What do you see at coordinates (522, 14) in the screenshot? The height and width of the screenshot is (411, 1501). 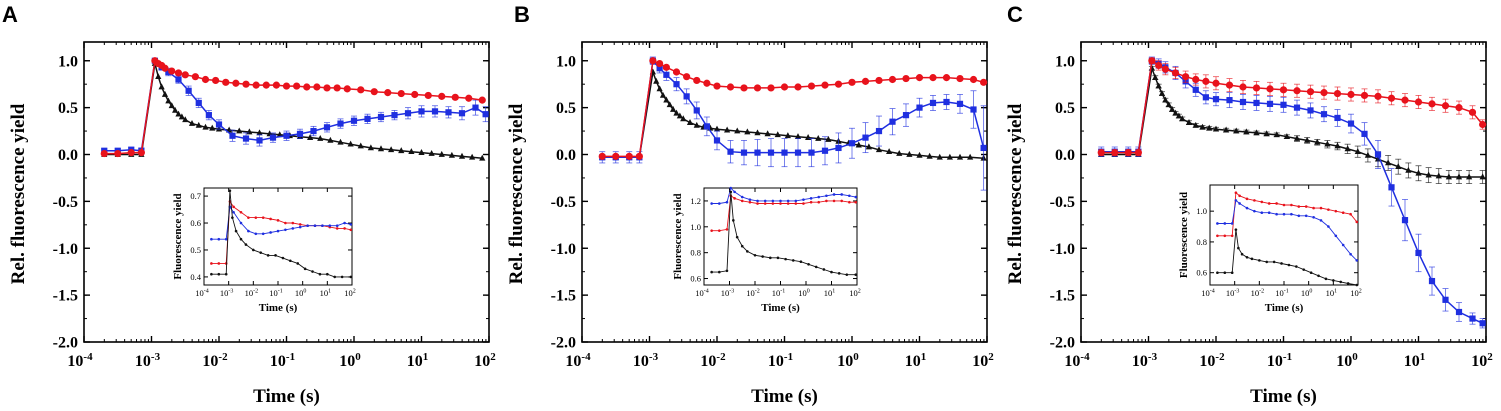 I see `panel-letter: B` at bounding box center [522, 14].